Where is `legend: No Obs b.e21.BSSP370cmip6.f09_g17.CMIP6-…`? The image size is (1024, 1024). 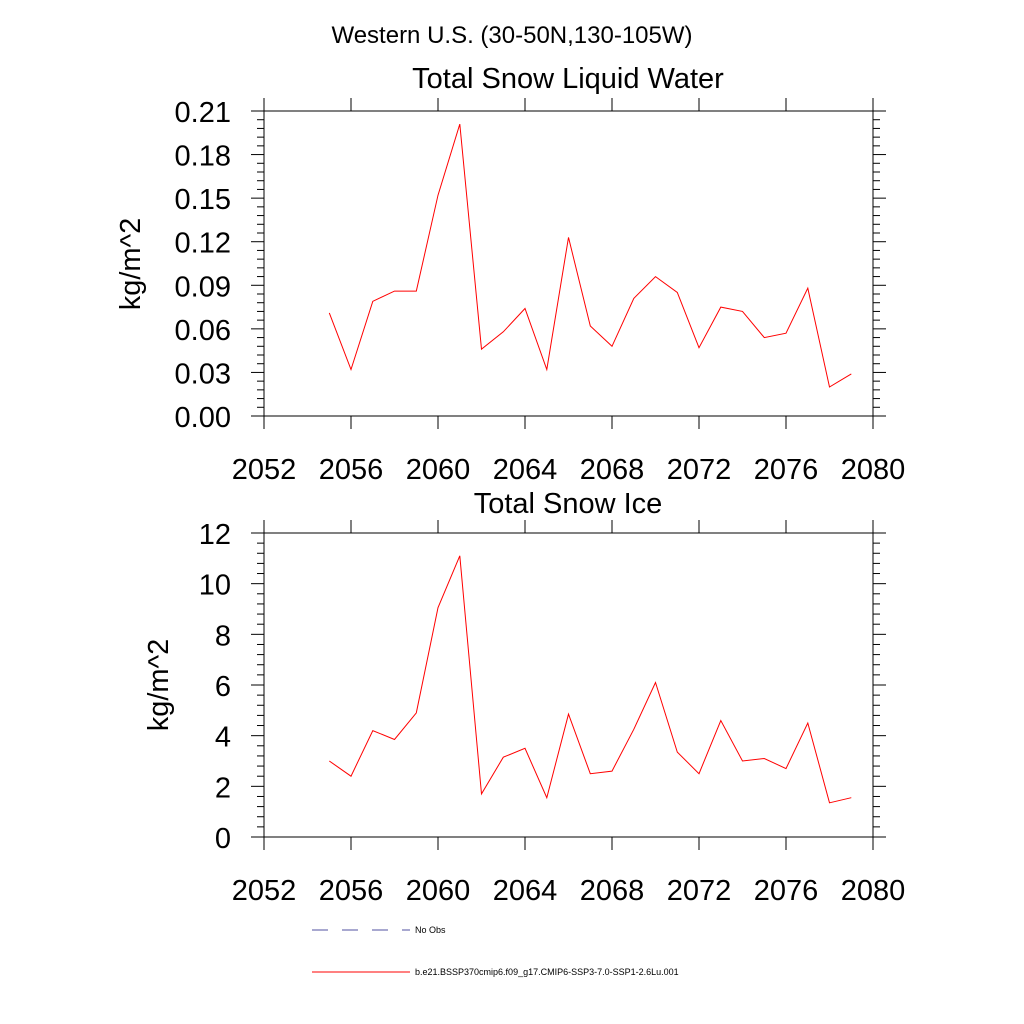
legend: No Obs b.e21.BSSP370cmip6.f09_g17.CMIP6-… is located at coordinates (495, 951).